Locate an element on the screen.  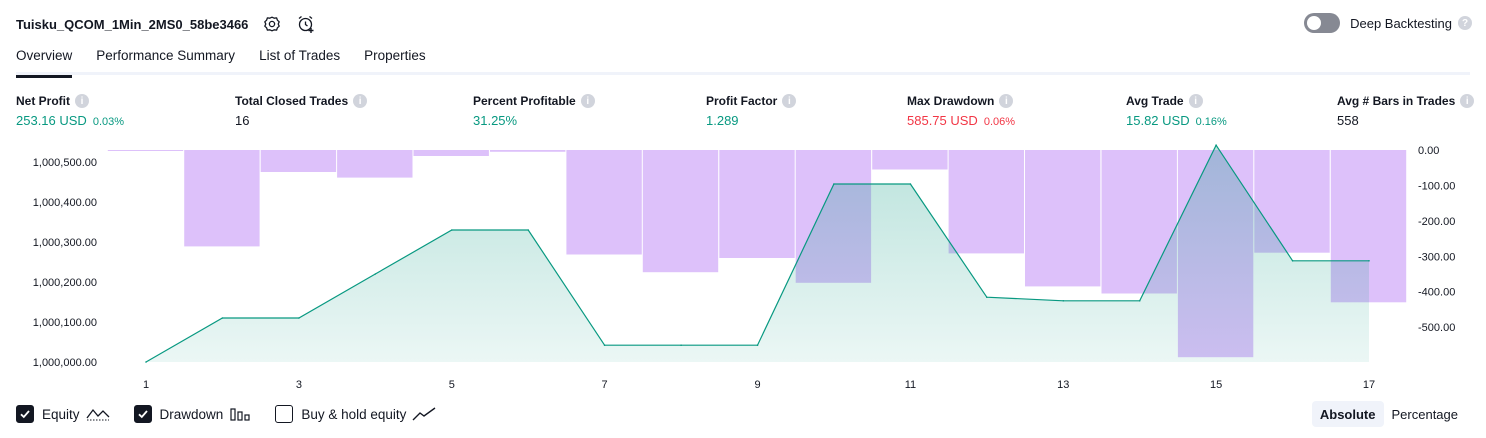
deep-backtesting-toggle is located at coordinates (1322, 23).